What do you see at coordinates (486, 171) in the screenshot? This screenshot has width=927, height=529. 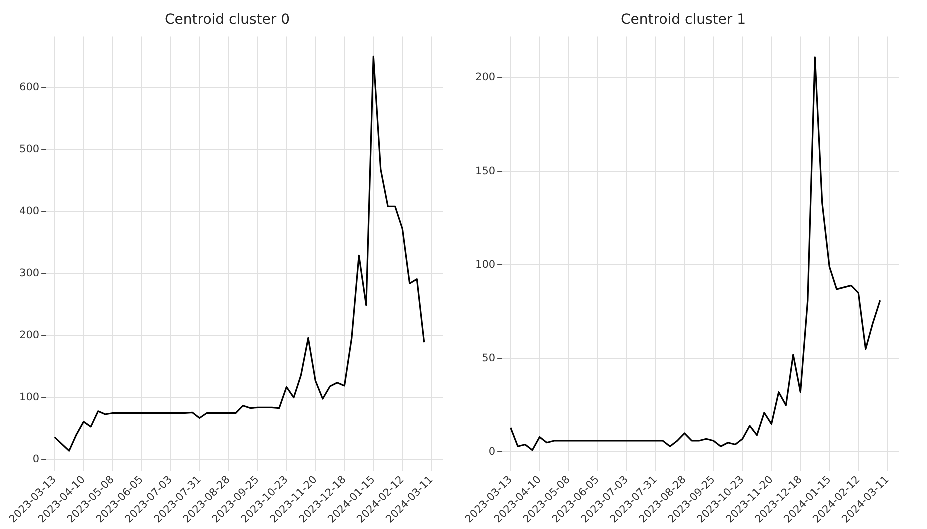 I see `y-tick-label: 150` at bounding box center [486, 171].